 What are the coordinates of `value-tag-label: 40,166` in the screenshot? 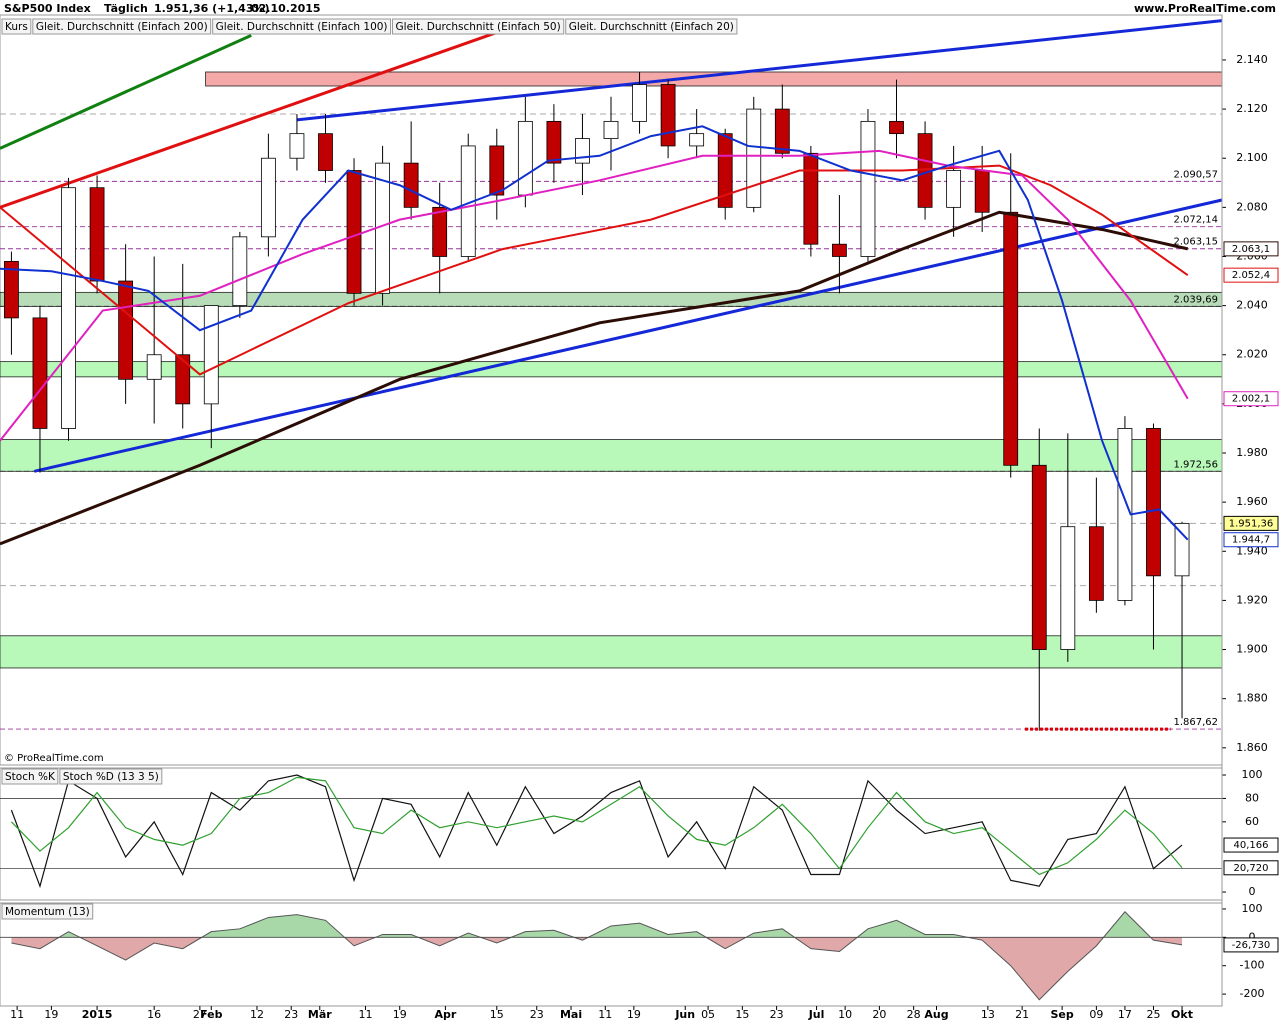 It's located at (1251, 845).